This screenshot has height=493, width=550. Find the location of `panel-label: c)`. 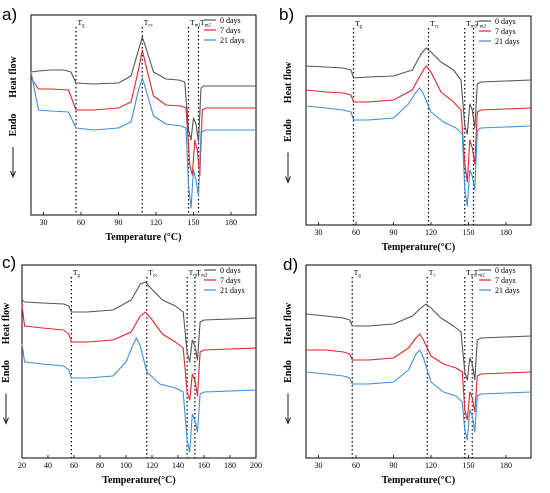

panel-label: c) is located at coordinates (9, 262).